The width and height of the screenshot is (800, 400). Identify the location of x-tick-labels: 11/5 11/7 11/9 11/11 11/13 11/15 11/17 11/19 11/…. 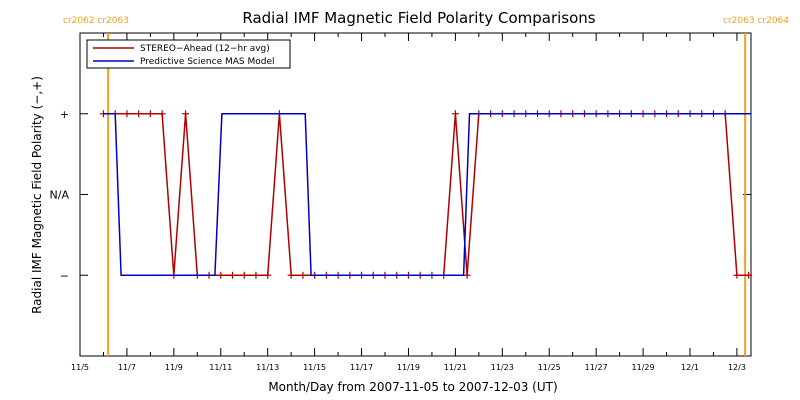
(408, 367).